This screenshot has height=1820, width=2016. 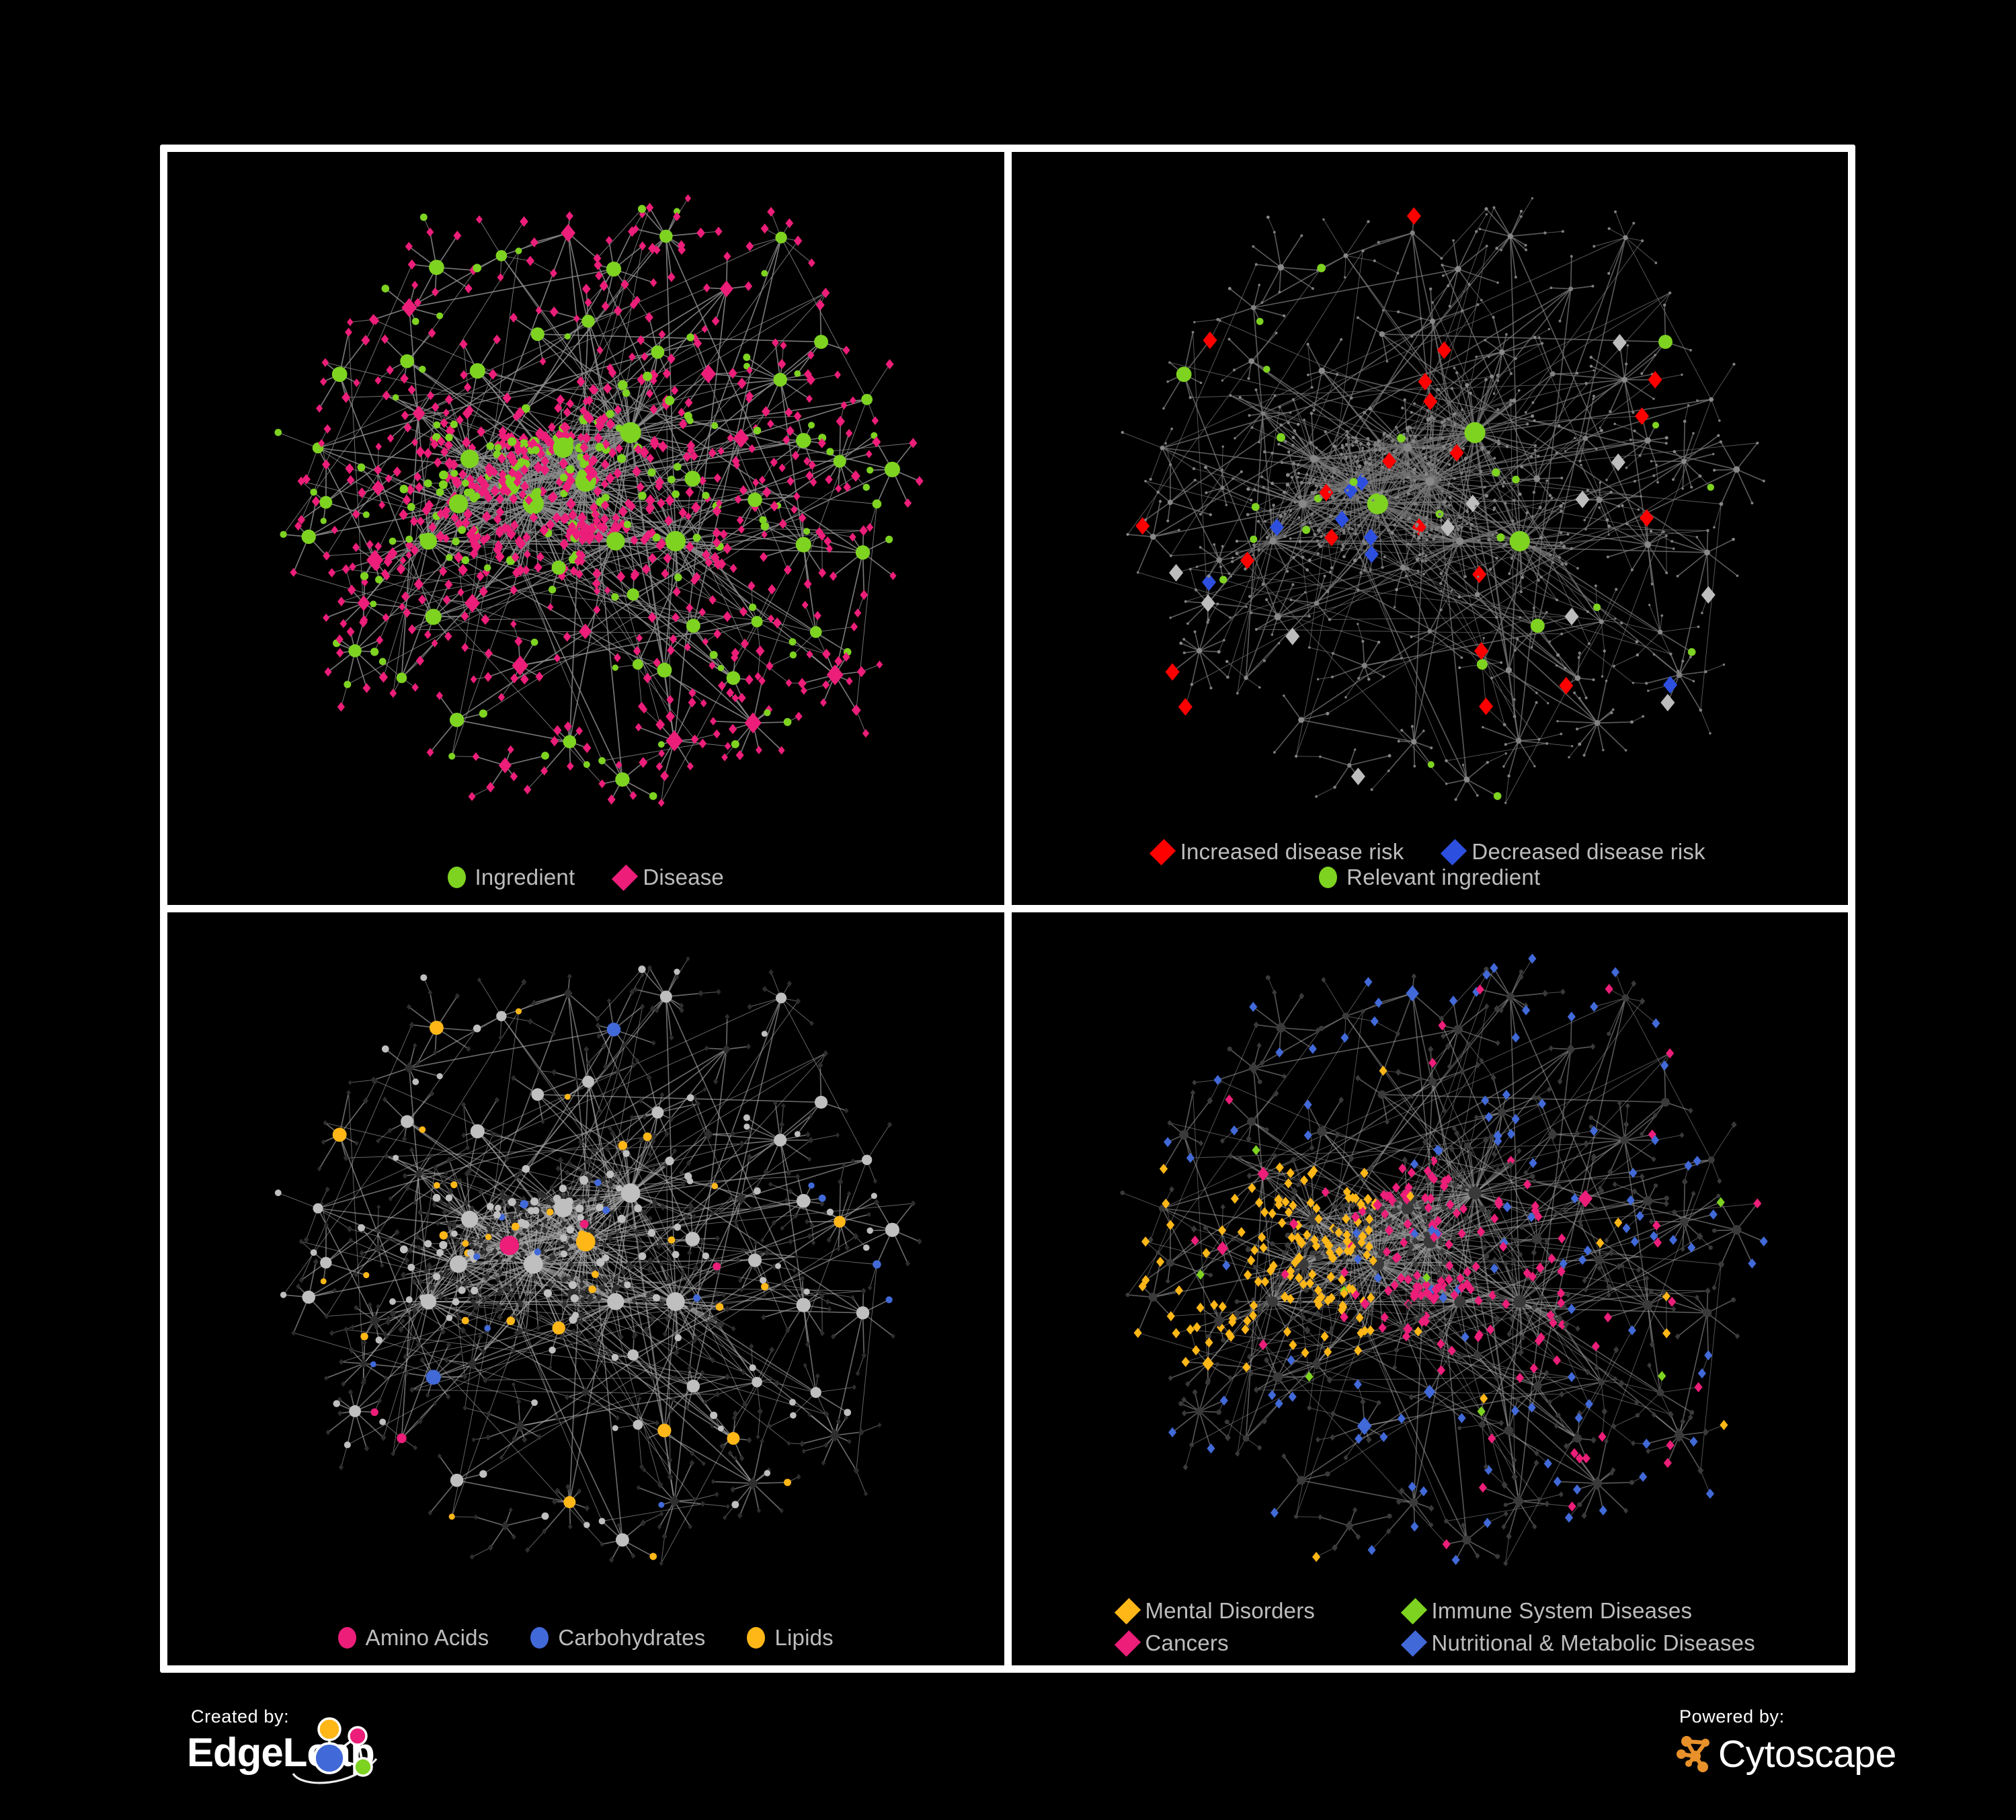 I want to click on figure-footer: Created by: EdgeLeap Powered by:, so click(x=1028, y=1748).